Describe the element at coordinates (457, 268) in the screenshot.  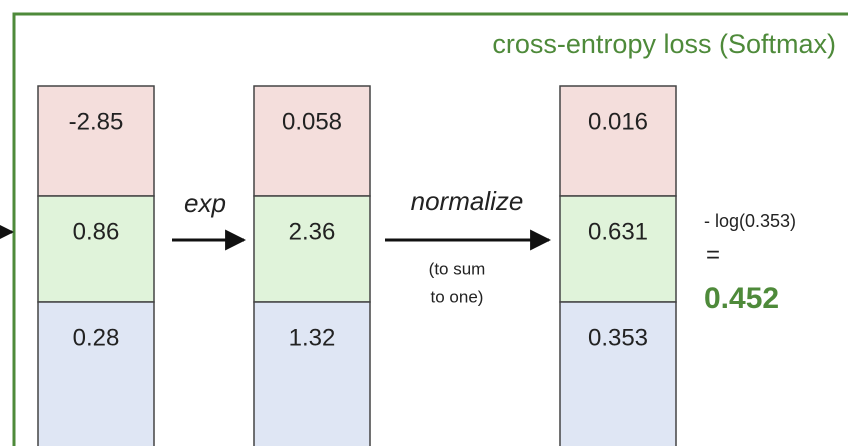
I see `step-note: (to sum` at that location.